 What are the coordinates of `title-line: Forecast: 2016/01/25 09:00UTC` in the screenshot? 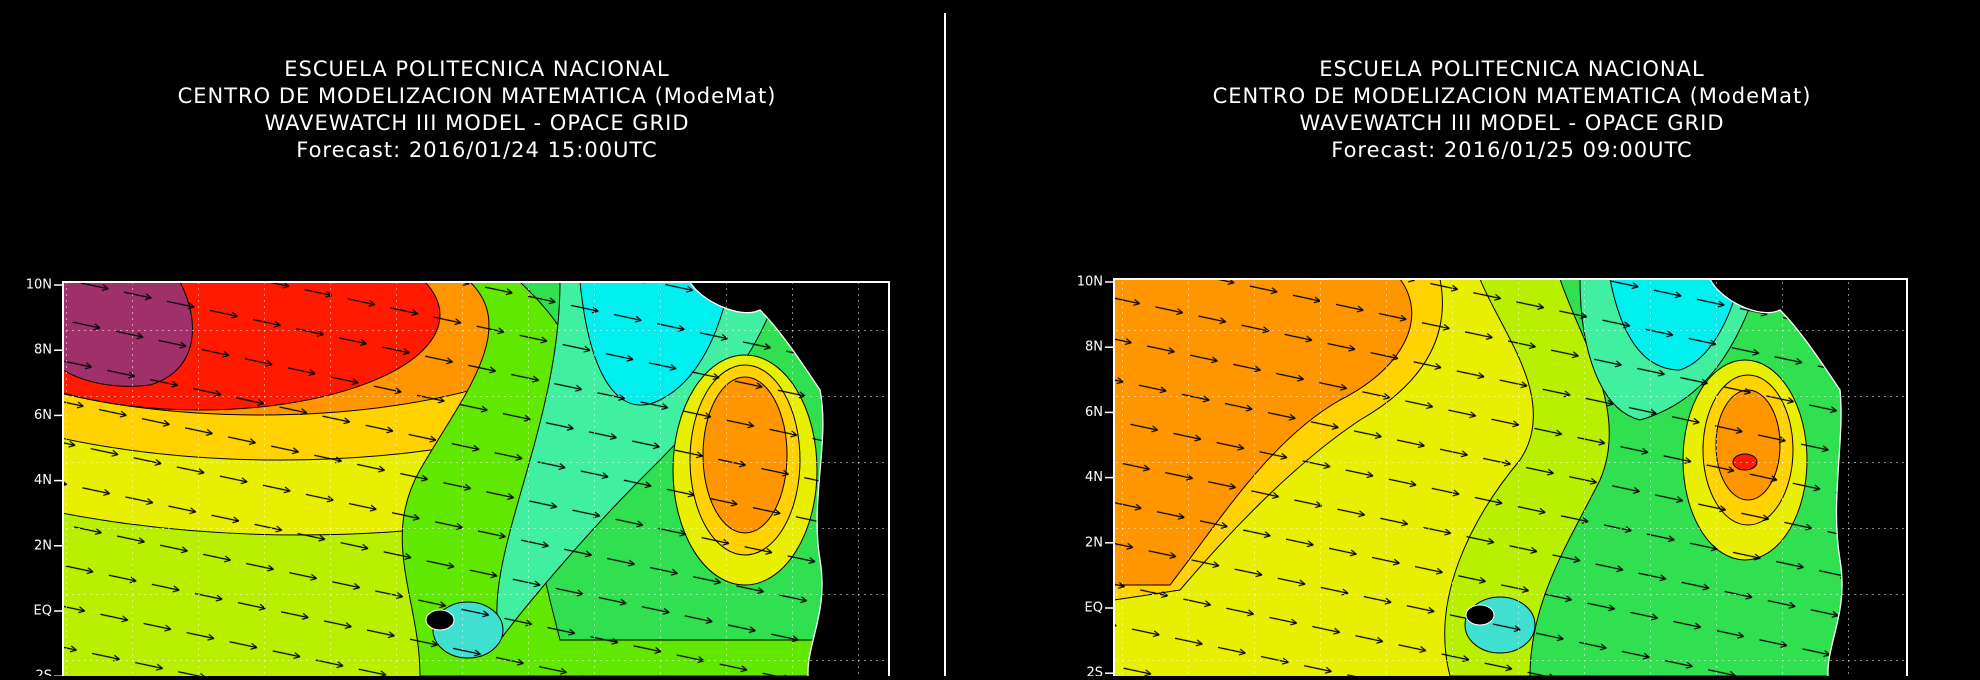 It's located at (1511, 150).